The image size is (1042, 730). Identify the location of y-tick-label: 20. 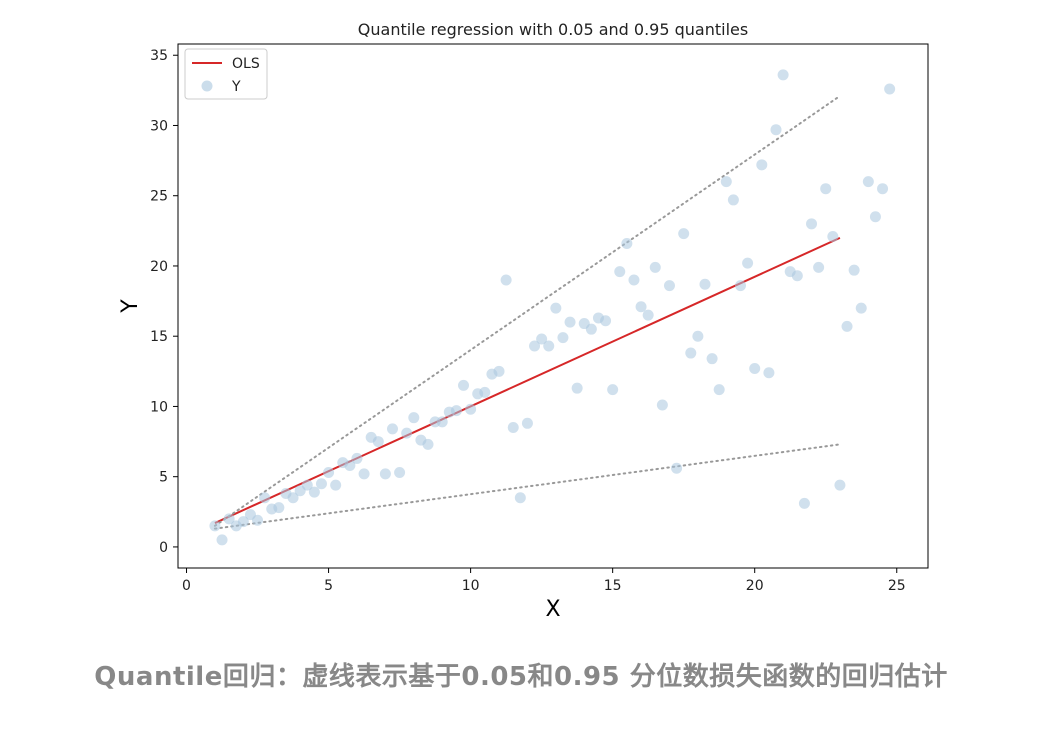
(159, 267).